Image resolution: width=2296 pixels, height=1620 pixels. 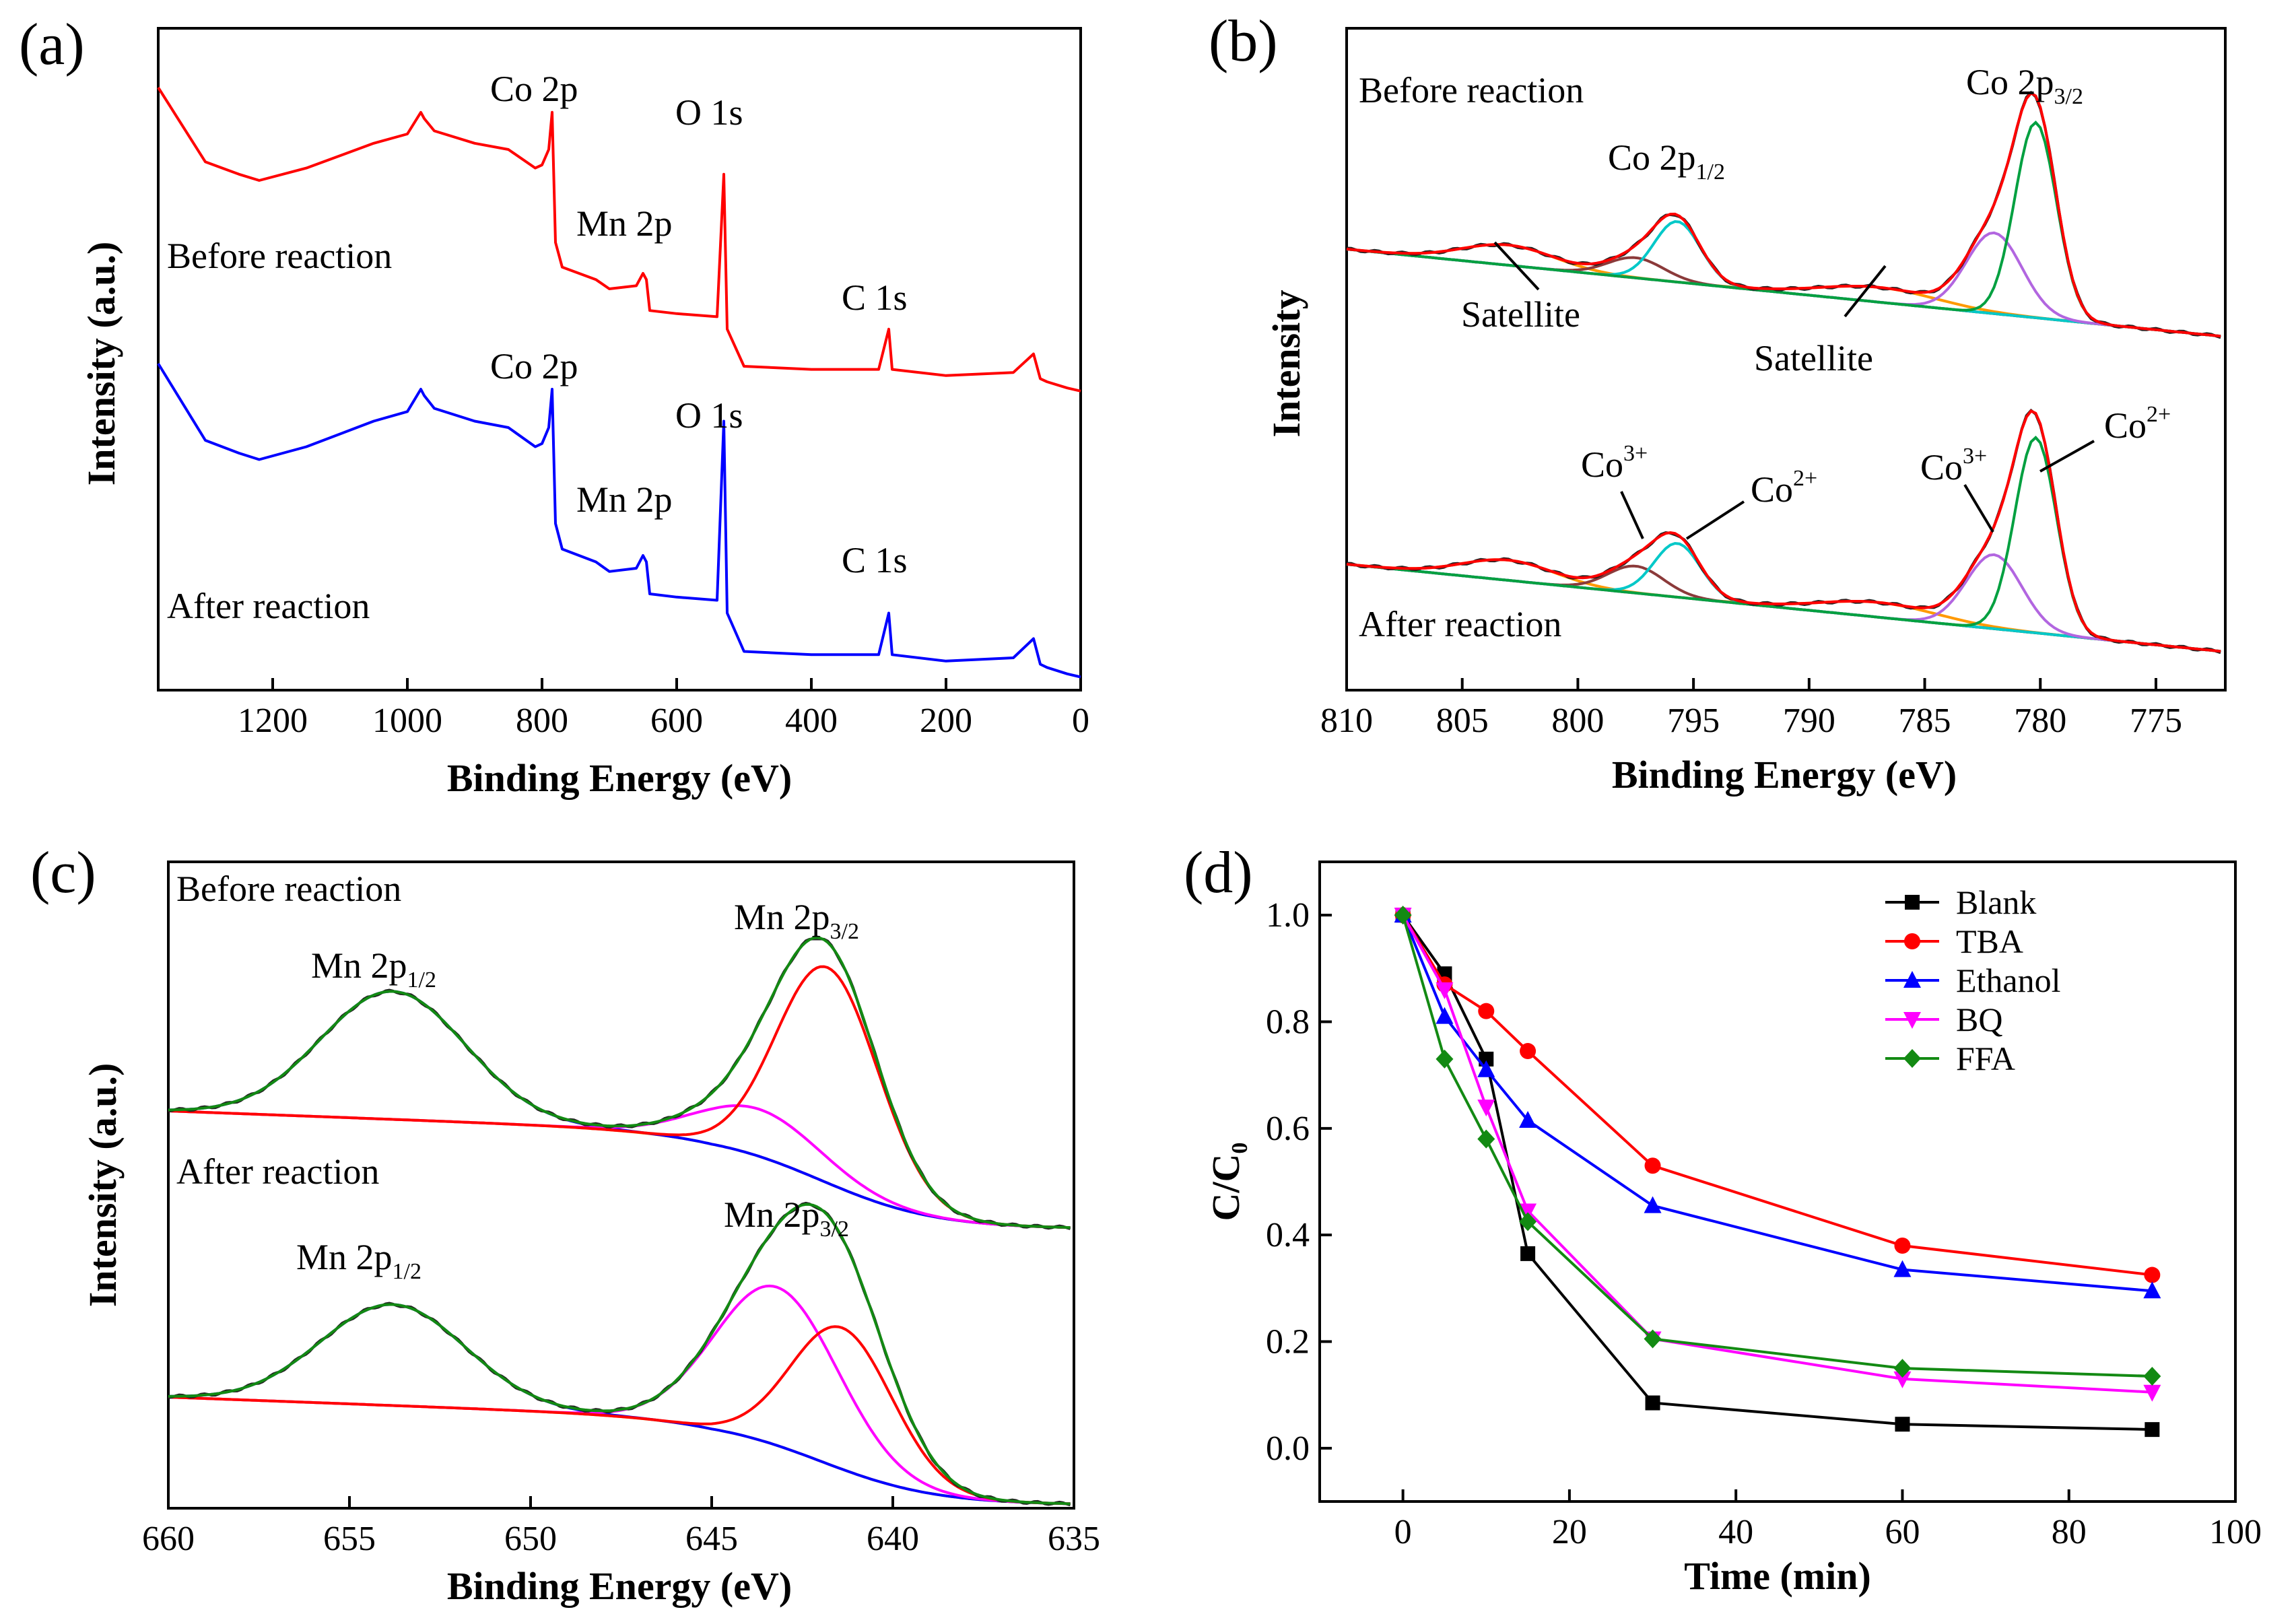 What do you see at coordinates (786, 1218) in the screenshot?
I see `c-ann-mn2p32-bot: Mn 2p3/2` at bounding box center [786, 1218].